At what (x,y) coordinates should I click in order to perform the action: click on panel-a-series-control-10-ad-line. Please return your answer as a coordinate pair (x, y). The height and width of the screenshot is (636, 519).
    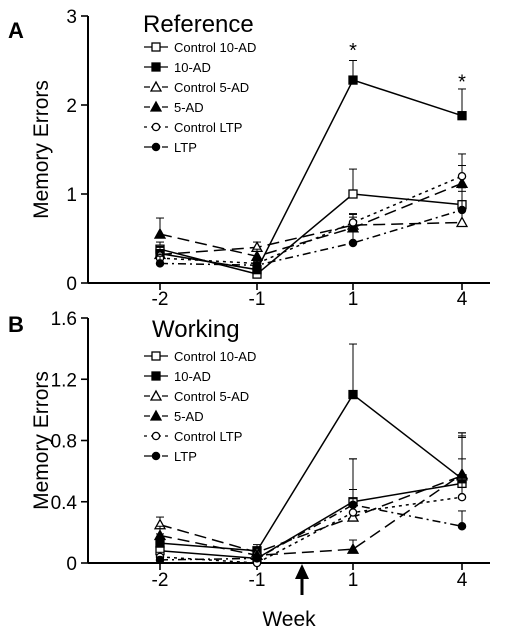
    Looking at the image, I should click on (311, 234).